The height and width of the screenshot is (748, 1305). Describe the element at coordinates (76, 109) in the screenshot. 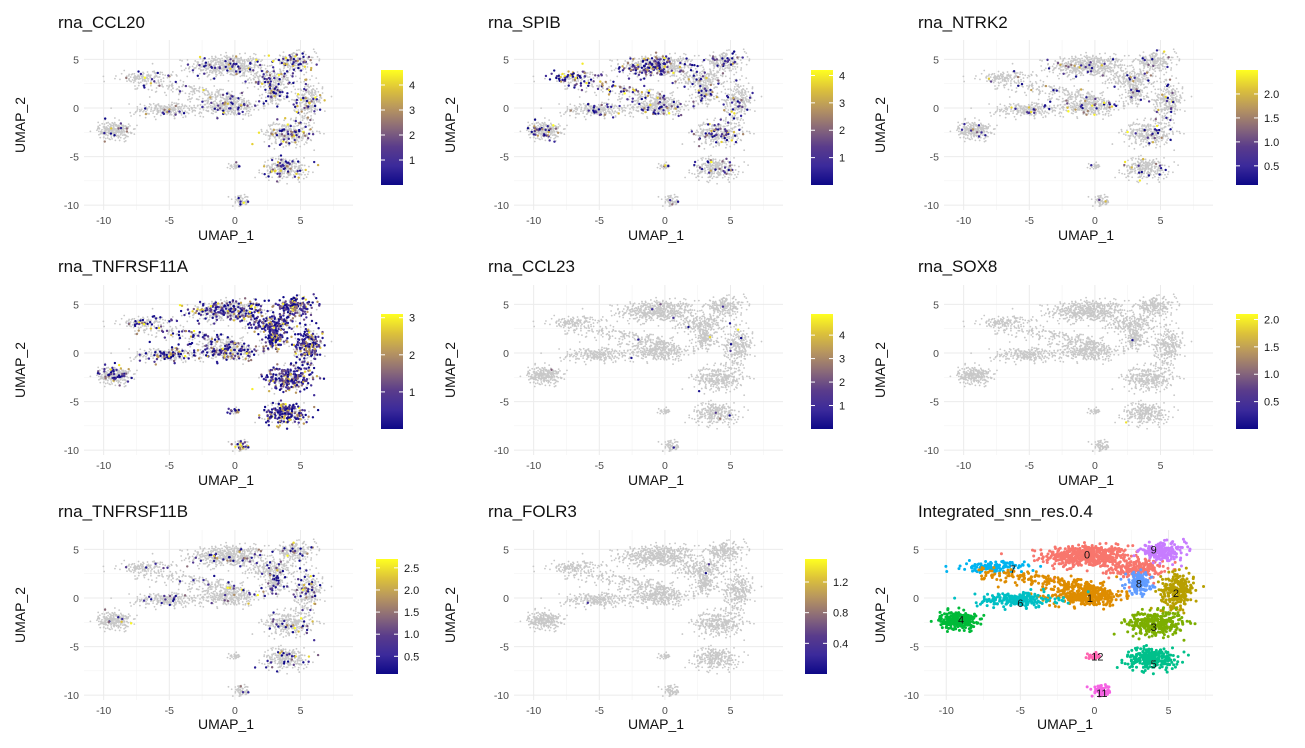

I see `y-tick-label: 0` at that location.